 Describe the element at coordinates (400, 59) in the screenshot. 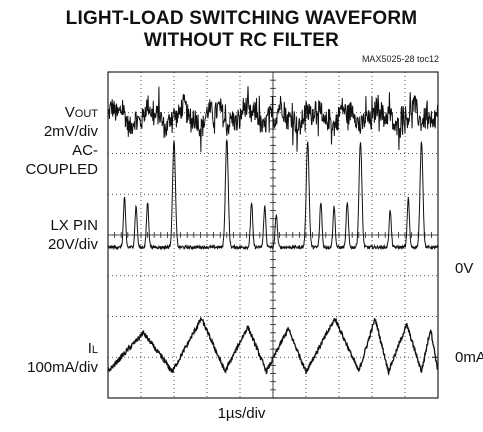

I see `figure-tag: MAX5025-28 toc12` at that location.